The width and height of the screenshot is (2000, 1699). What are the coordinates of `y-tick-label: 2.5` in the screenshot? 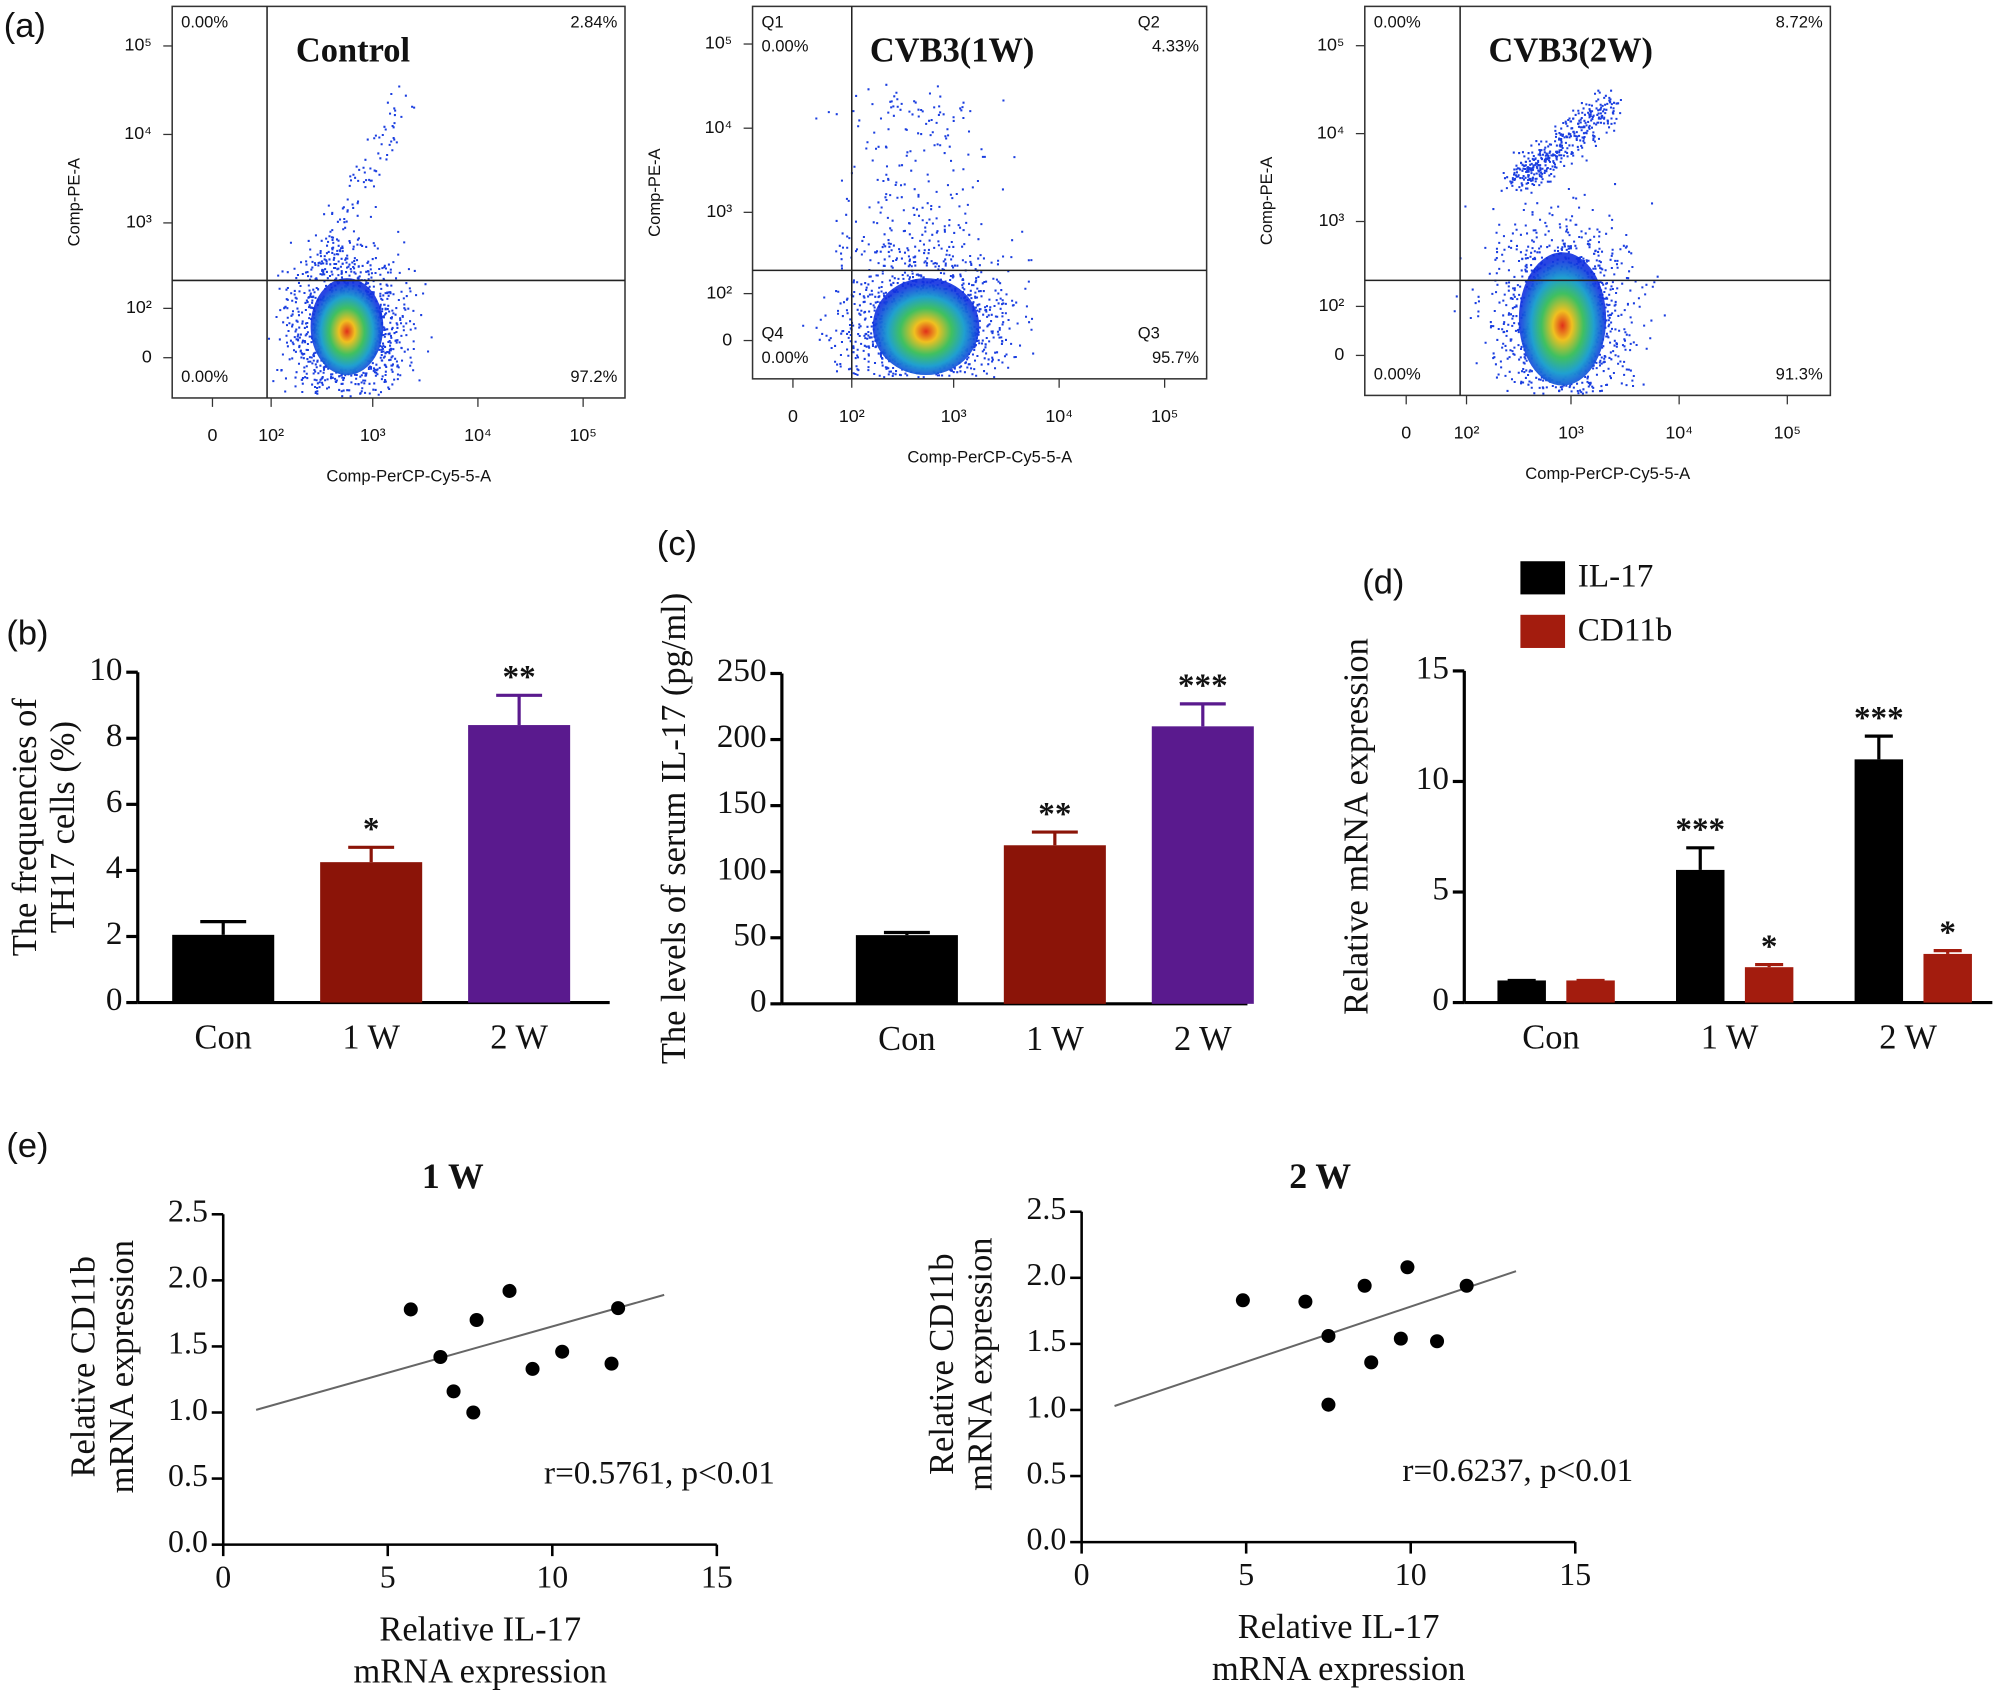 It's located at (188, 1211).